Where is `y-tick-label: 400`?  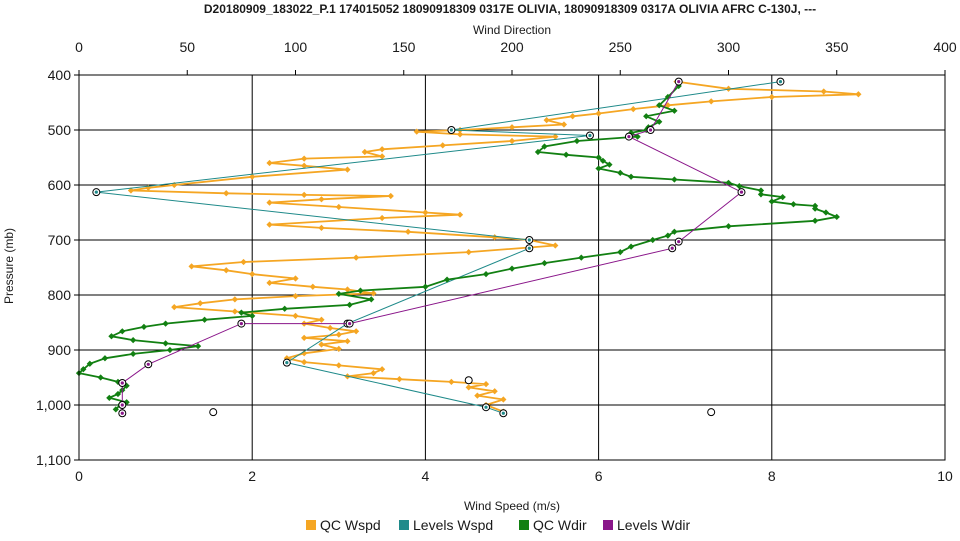 y-tick-label: 400 is located at coordinates (60, 75).